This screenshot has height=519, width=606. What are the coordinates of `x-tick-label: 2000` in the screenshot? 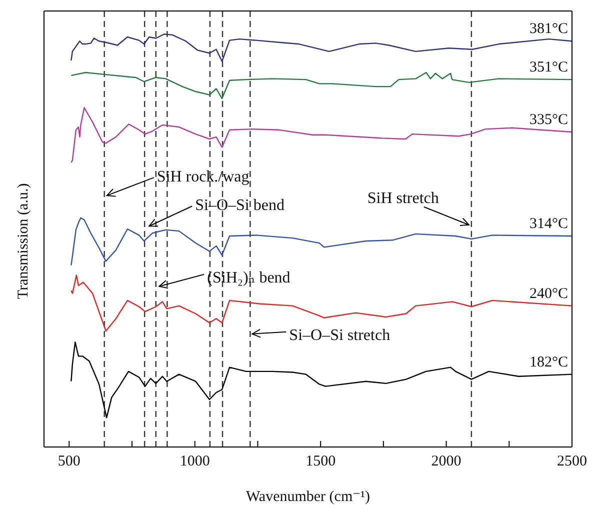 It's located at (446, 462).